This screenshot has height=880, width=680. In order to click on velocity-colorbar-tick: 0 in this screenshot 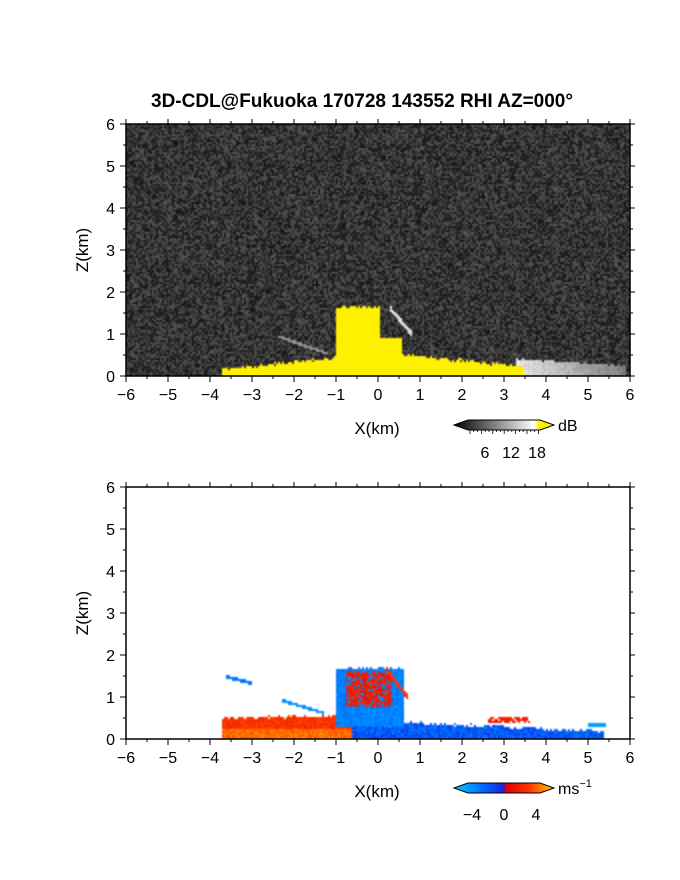, I will do `click(504, 815)`.